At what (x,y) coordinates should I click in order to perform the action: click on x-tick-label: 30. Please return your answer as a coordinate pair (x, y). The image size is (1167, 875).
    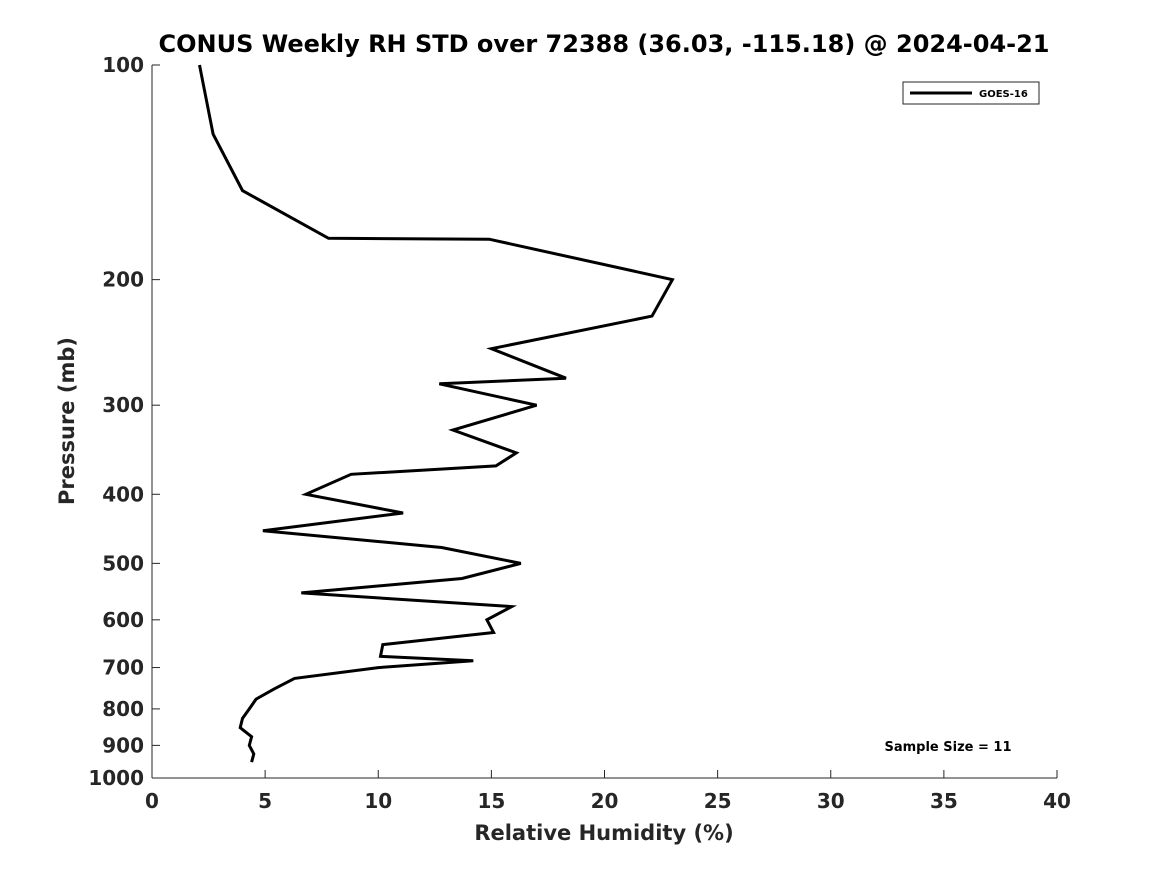
    Looking at the image, I should click on (831, 801).